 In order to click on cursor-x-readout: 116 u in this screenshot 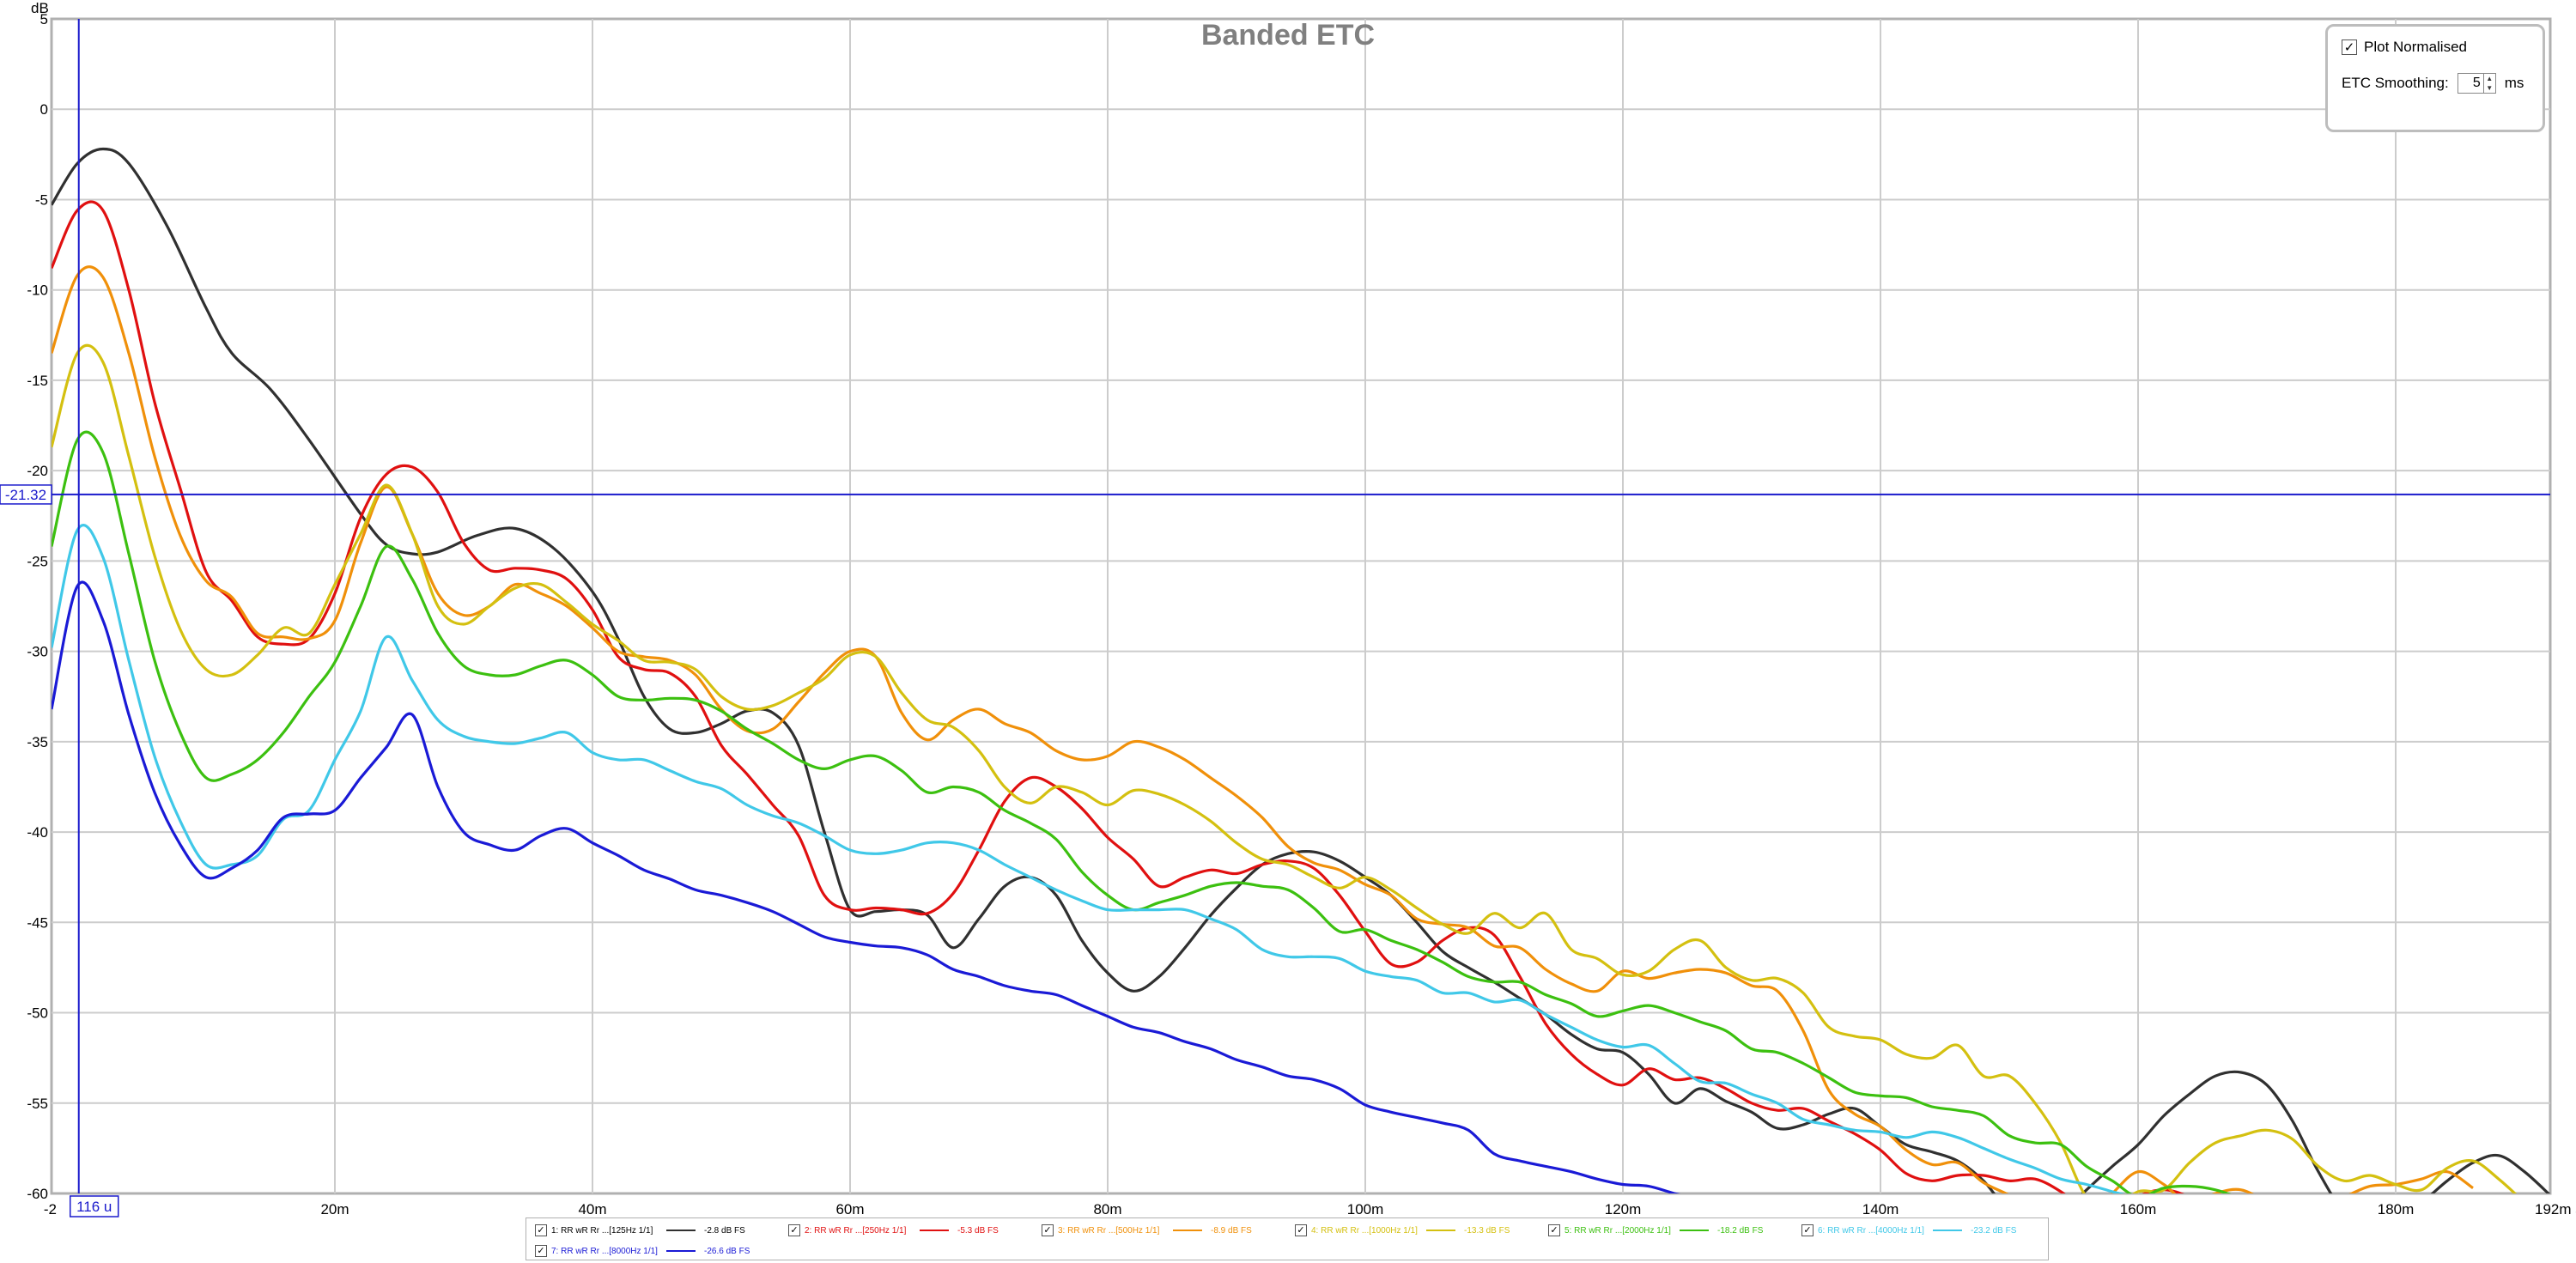, I will do `click(94, 1207)`.